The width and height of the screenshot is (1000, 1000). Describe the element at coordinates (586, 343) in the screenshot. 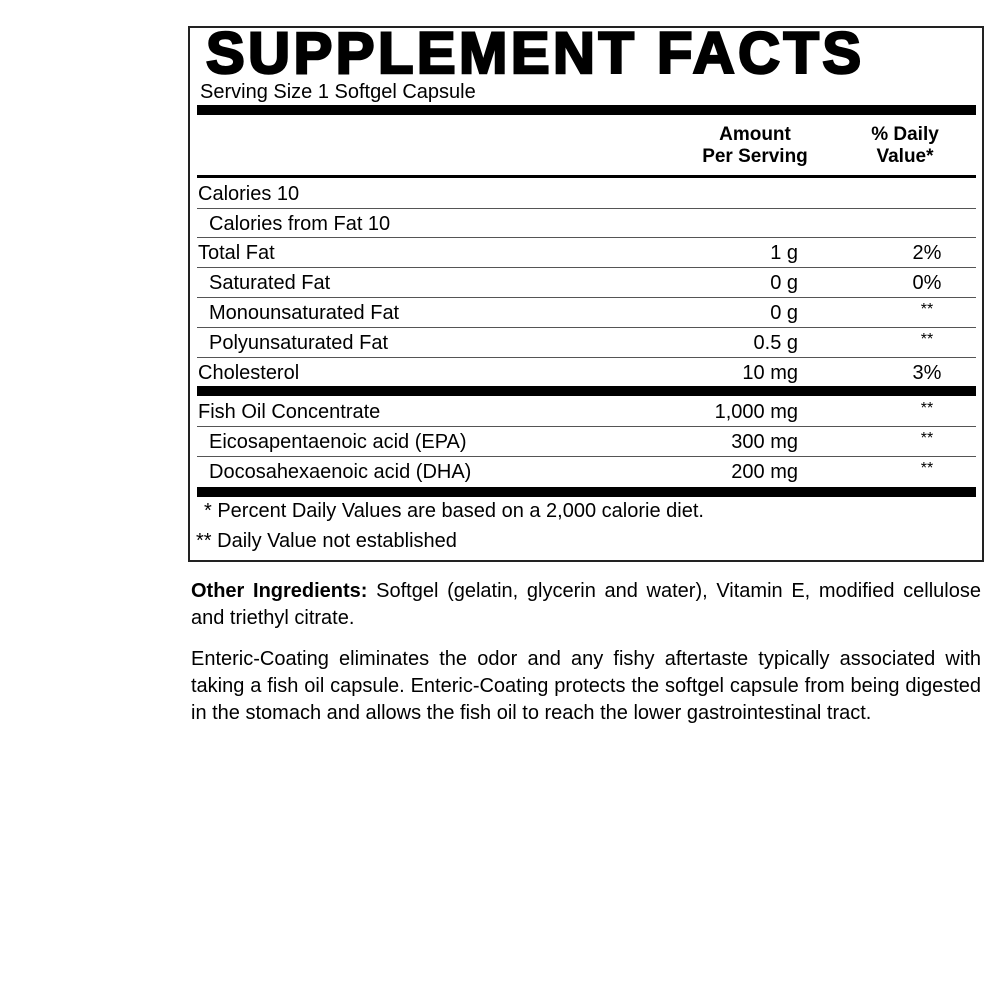

I see `nutrient-row: Polyunsaturated Fat 0.5 g **` at that location.